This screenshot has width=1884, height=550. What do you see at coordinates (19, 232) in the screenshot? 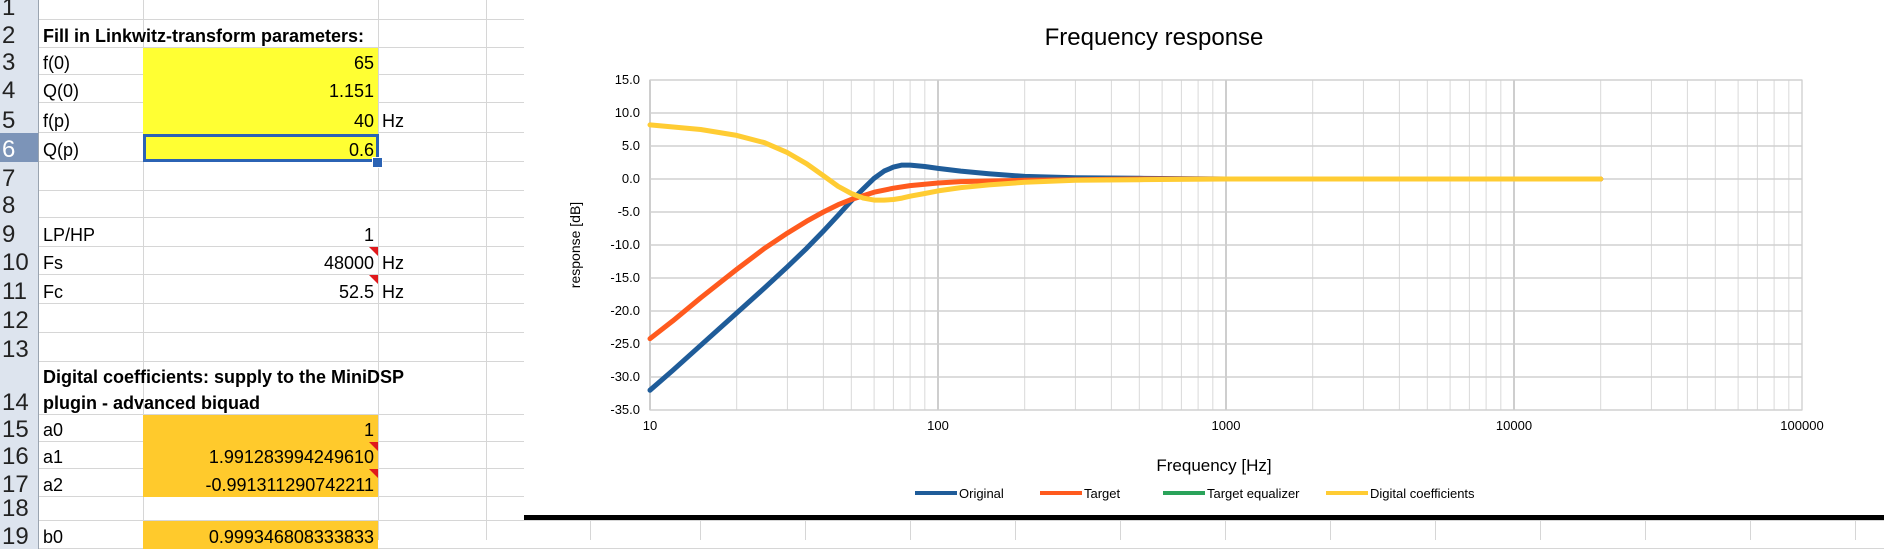
I see `row-header: 9` at bounding box center [19, 232].